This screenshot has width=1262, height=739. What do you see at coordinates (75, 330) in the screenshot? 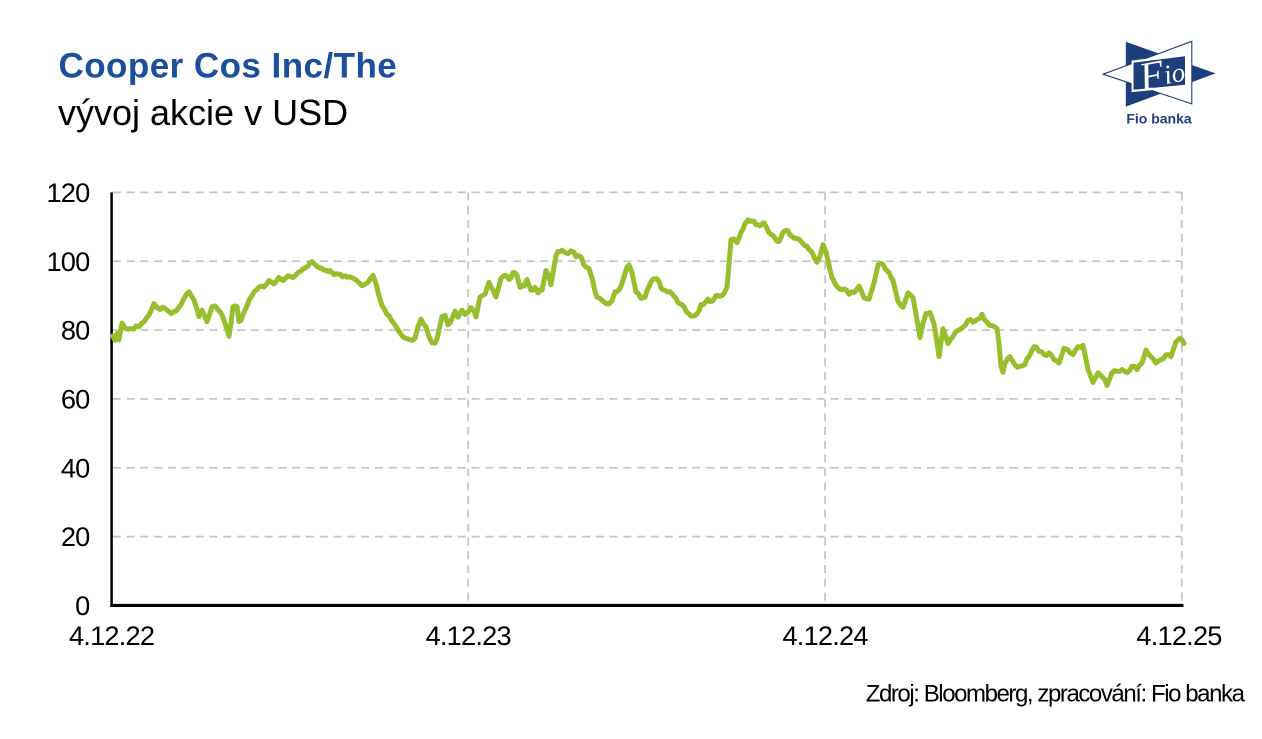
I see `svg-text: 80` at bounding box center [75, 330].